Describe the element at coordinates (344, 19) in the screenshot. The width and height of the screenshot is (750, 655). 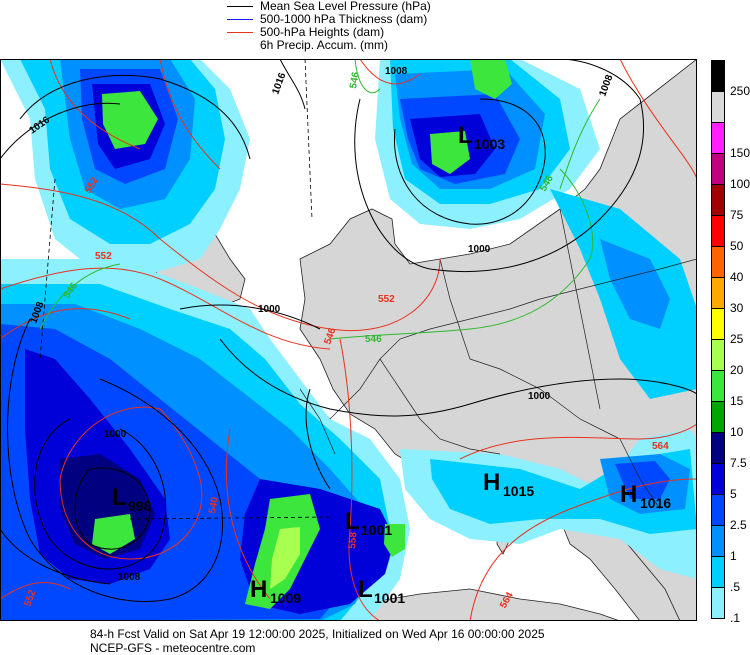
I see `legend-label-thickness: 500-1000 hPa Thickness (dam)` at that location.